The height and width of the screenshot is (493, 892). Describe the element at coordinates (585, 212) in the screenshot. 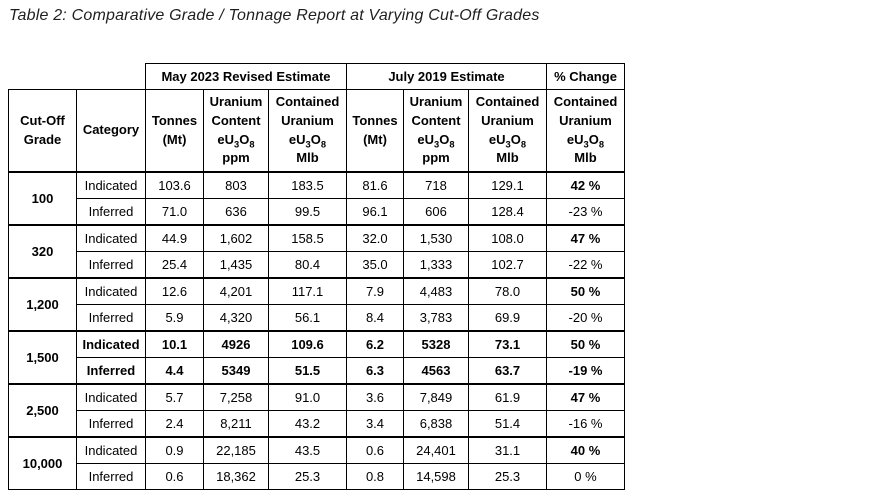

I see `percent-change-cell: -23 %` at that location.